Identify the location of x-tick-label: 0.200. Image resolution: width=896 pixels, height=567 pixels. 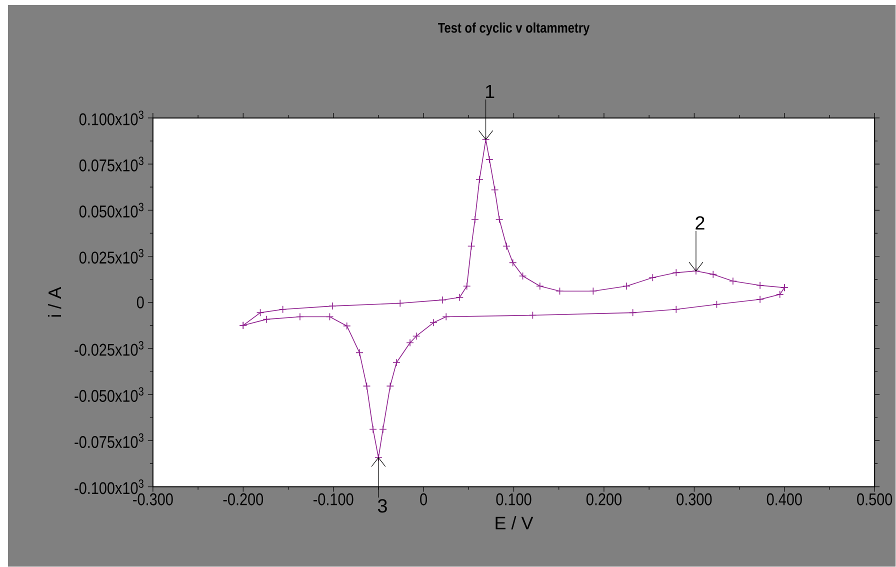
(604, 499).